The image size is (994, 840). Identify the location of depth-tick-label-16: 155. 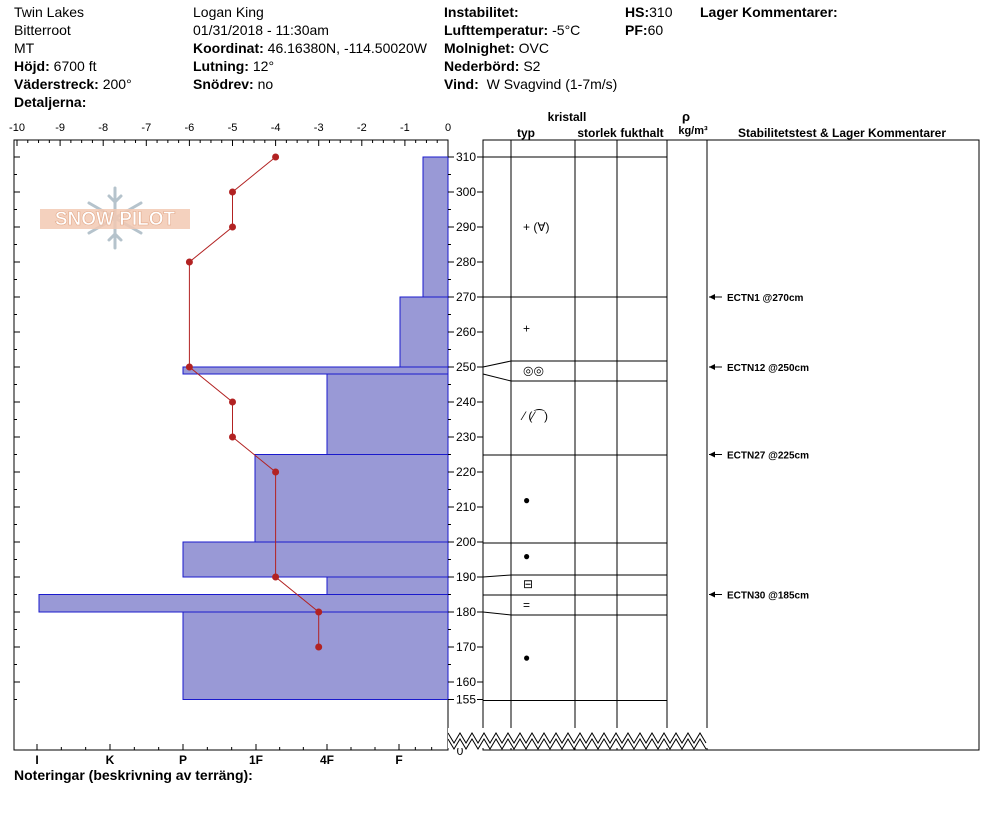
(466, 700).